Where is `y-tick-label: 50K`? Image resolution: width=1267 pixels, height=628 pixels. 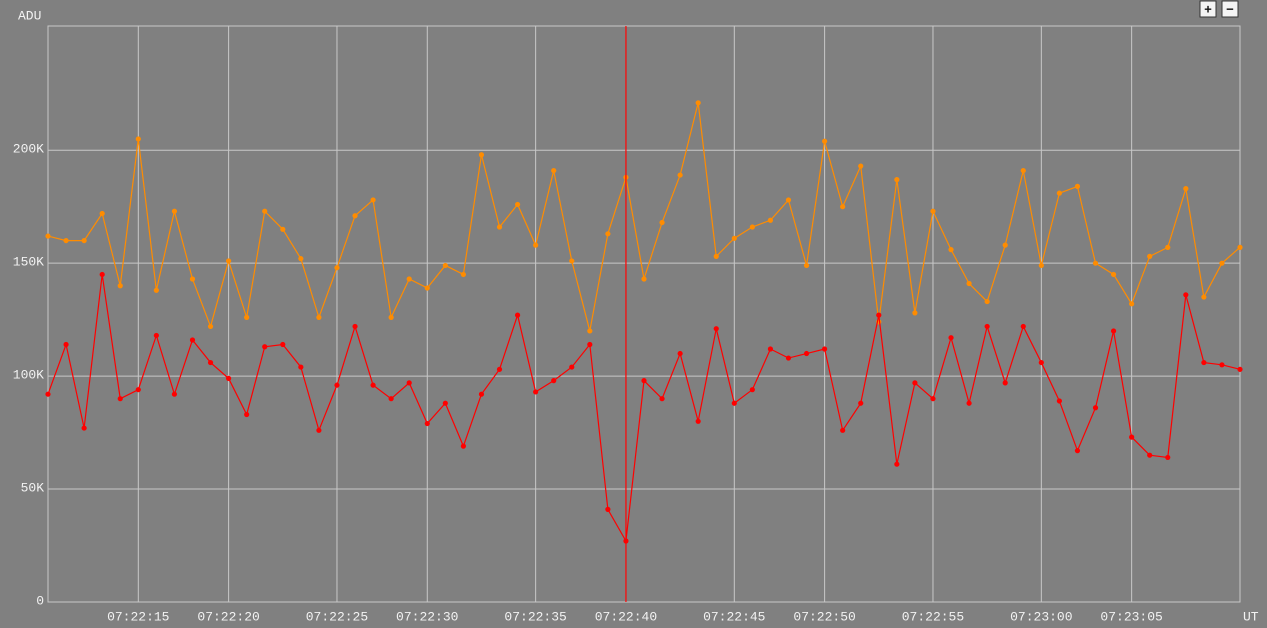 y-tick-label: 50K is located at coordinates (33, 487).